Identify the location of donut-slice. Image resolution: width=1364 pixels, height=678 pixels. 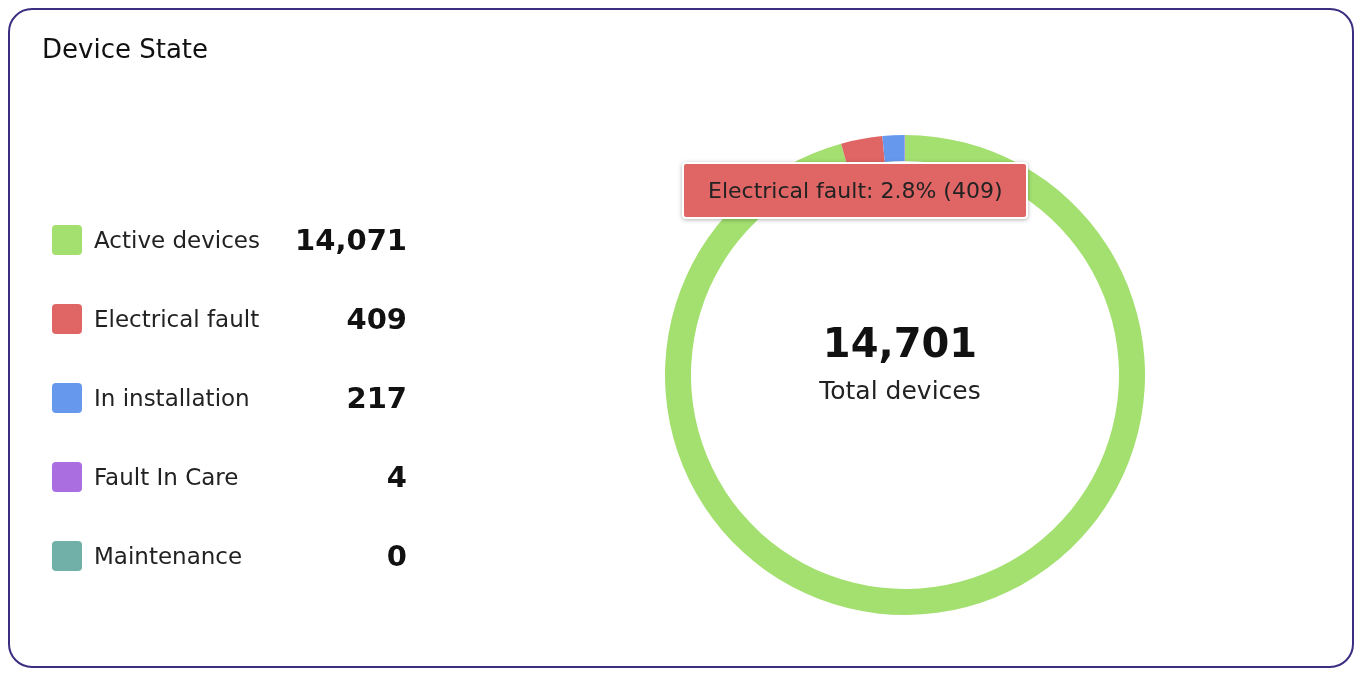
(893, 148).